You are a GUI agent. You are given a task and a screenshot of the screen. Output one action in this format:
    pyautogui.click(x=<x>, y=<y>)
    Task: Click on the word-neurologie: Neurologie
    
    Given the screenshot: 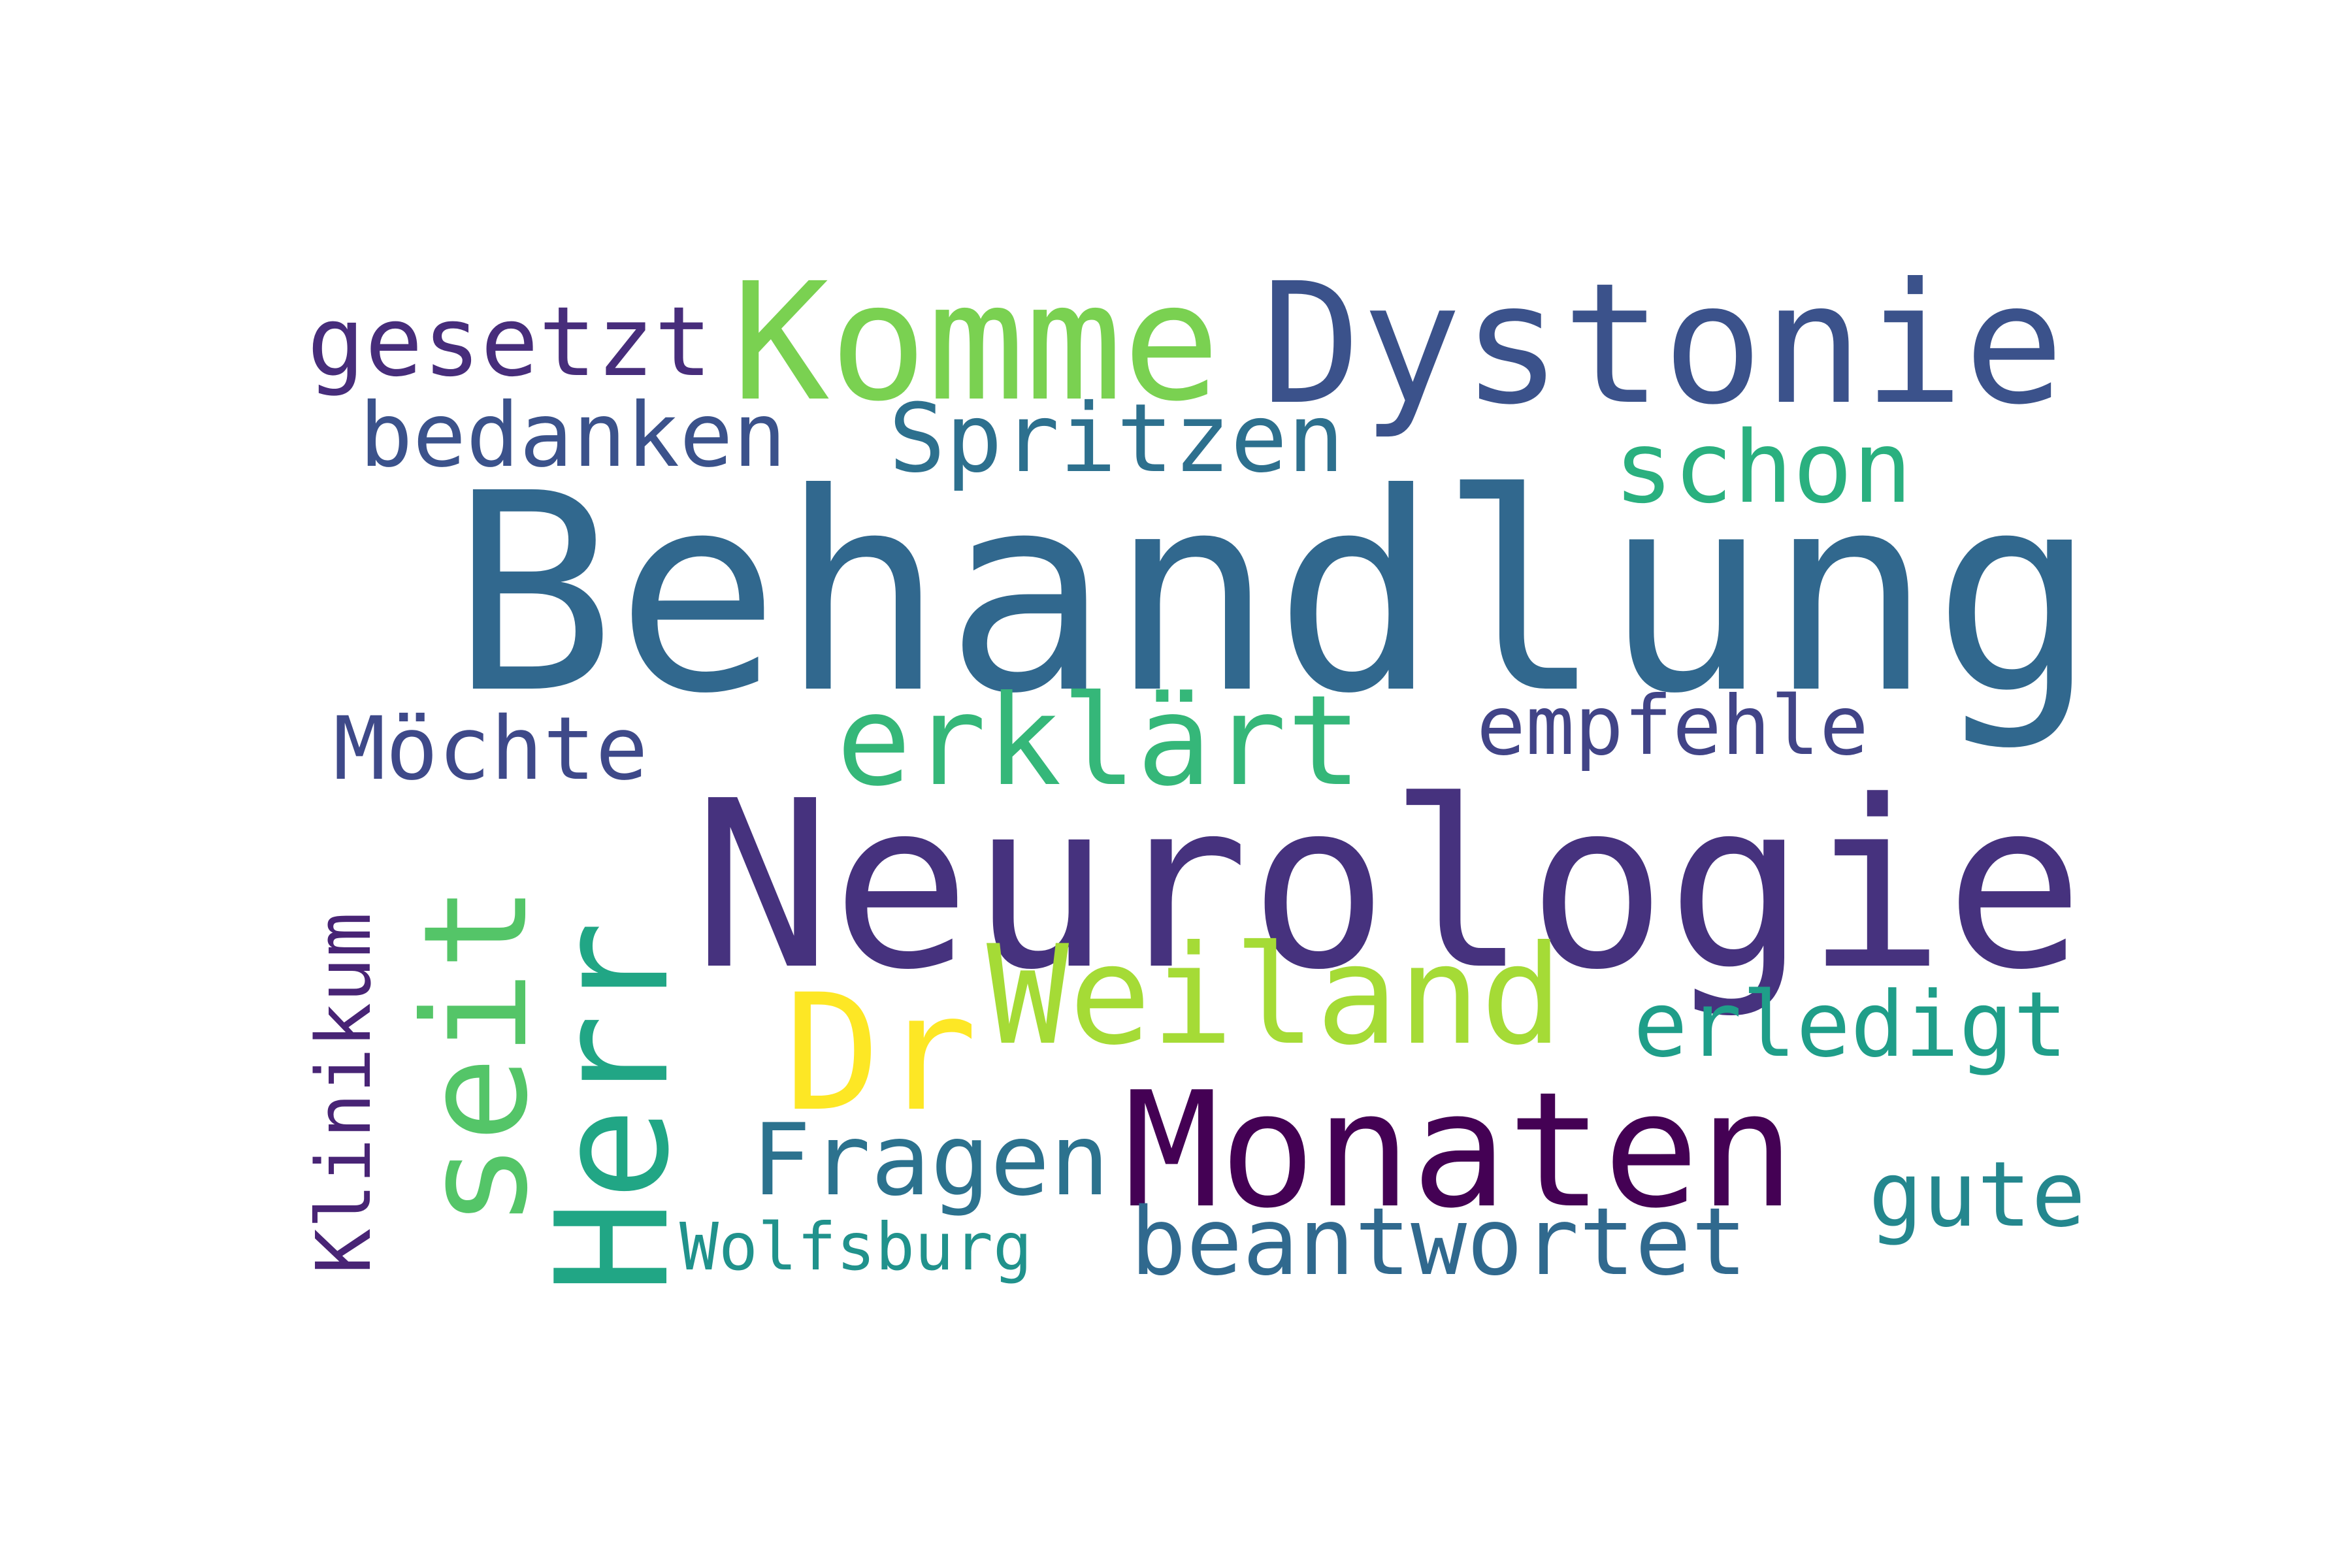 What is the action you would take?
    pyautogui.click(x=1388, y=886)
    